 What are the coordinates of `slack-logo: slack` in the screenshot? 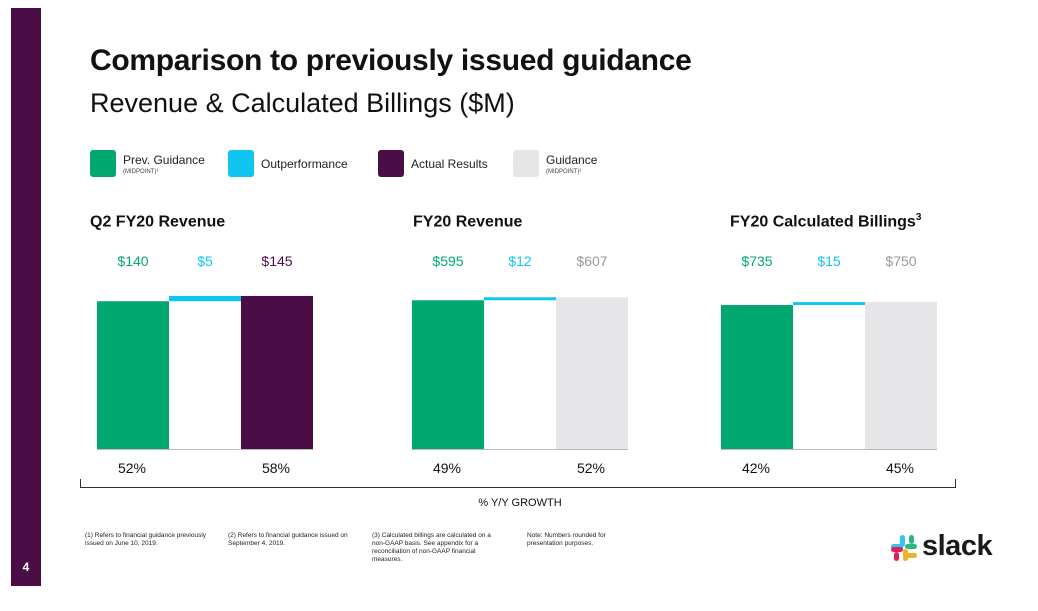 It's located at (947, 547).